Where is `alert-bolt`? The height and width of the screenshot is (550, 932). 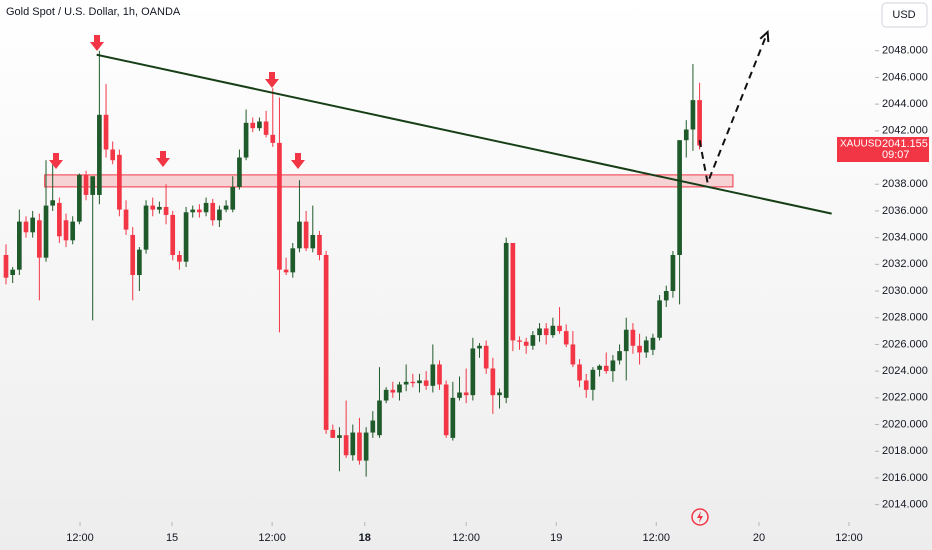 alert-bolt is located at coordinates (700, 517).